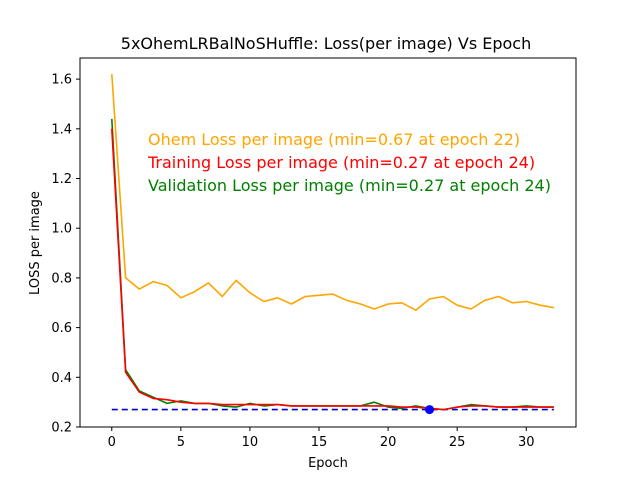 This screenshot has width=640, height=480. What do you see at coordinates (61, 328) in the screenshot?
I see `y-tick-label: 0.6` at bounding box center [61, 328].